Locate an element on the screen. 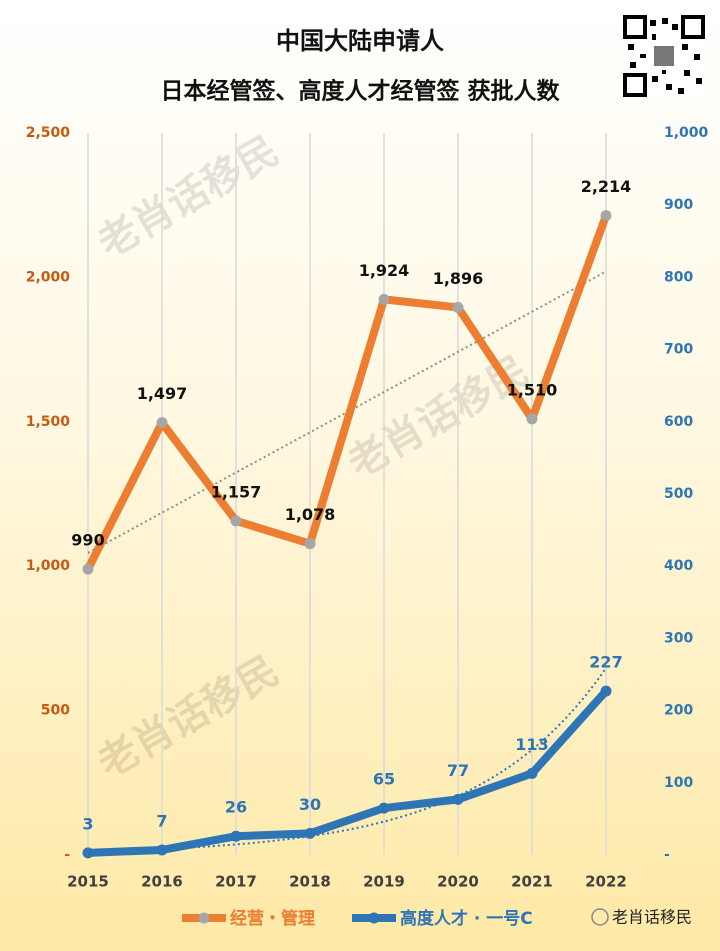 The height and width of the screenshot is (951, 720). footer-brand: 老肖话移民 is located at coordinates (652, 917).